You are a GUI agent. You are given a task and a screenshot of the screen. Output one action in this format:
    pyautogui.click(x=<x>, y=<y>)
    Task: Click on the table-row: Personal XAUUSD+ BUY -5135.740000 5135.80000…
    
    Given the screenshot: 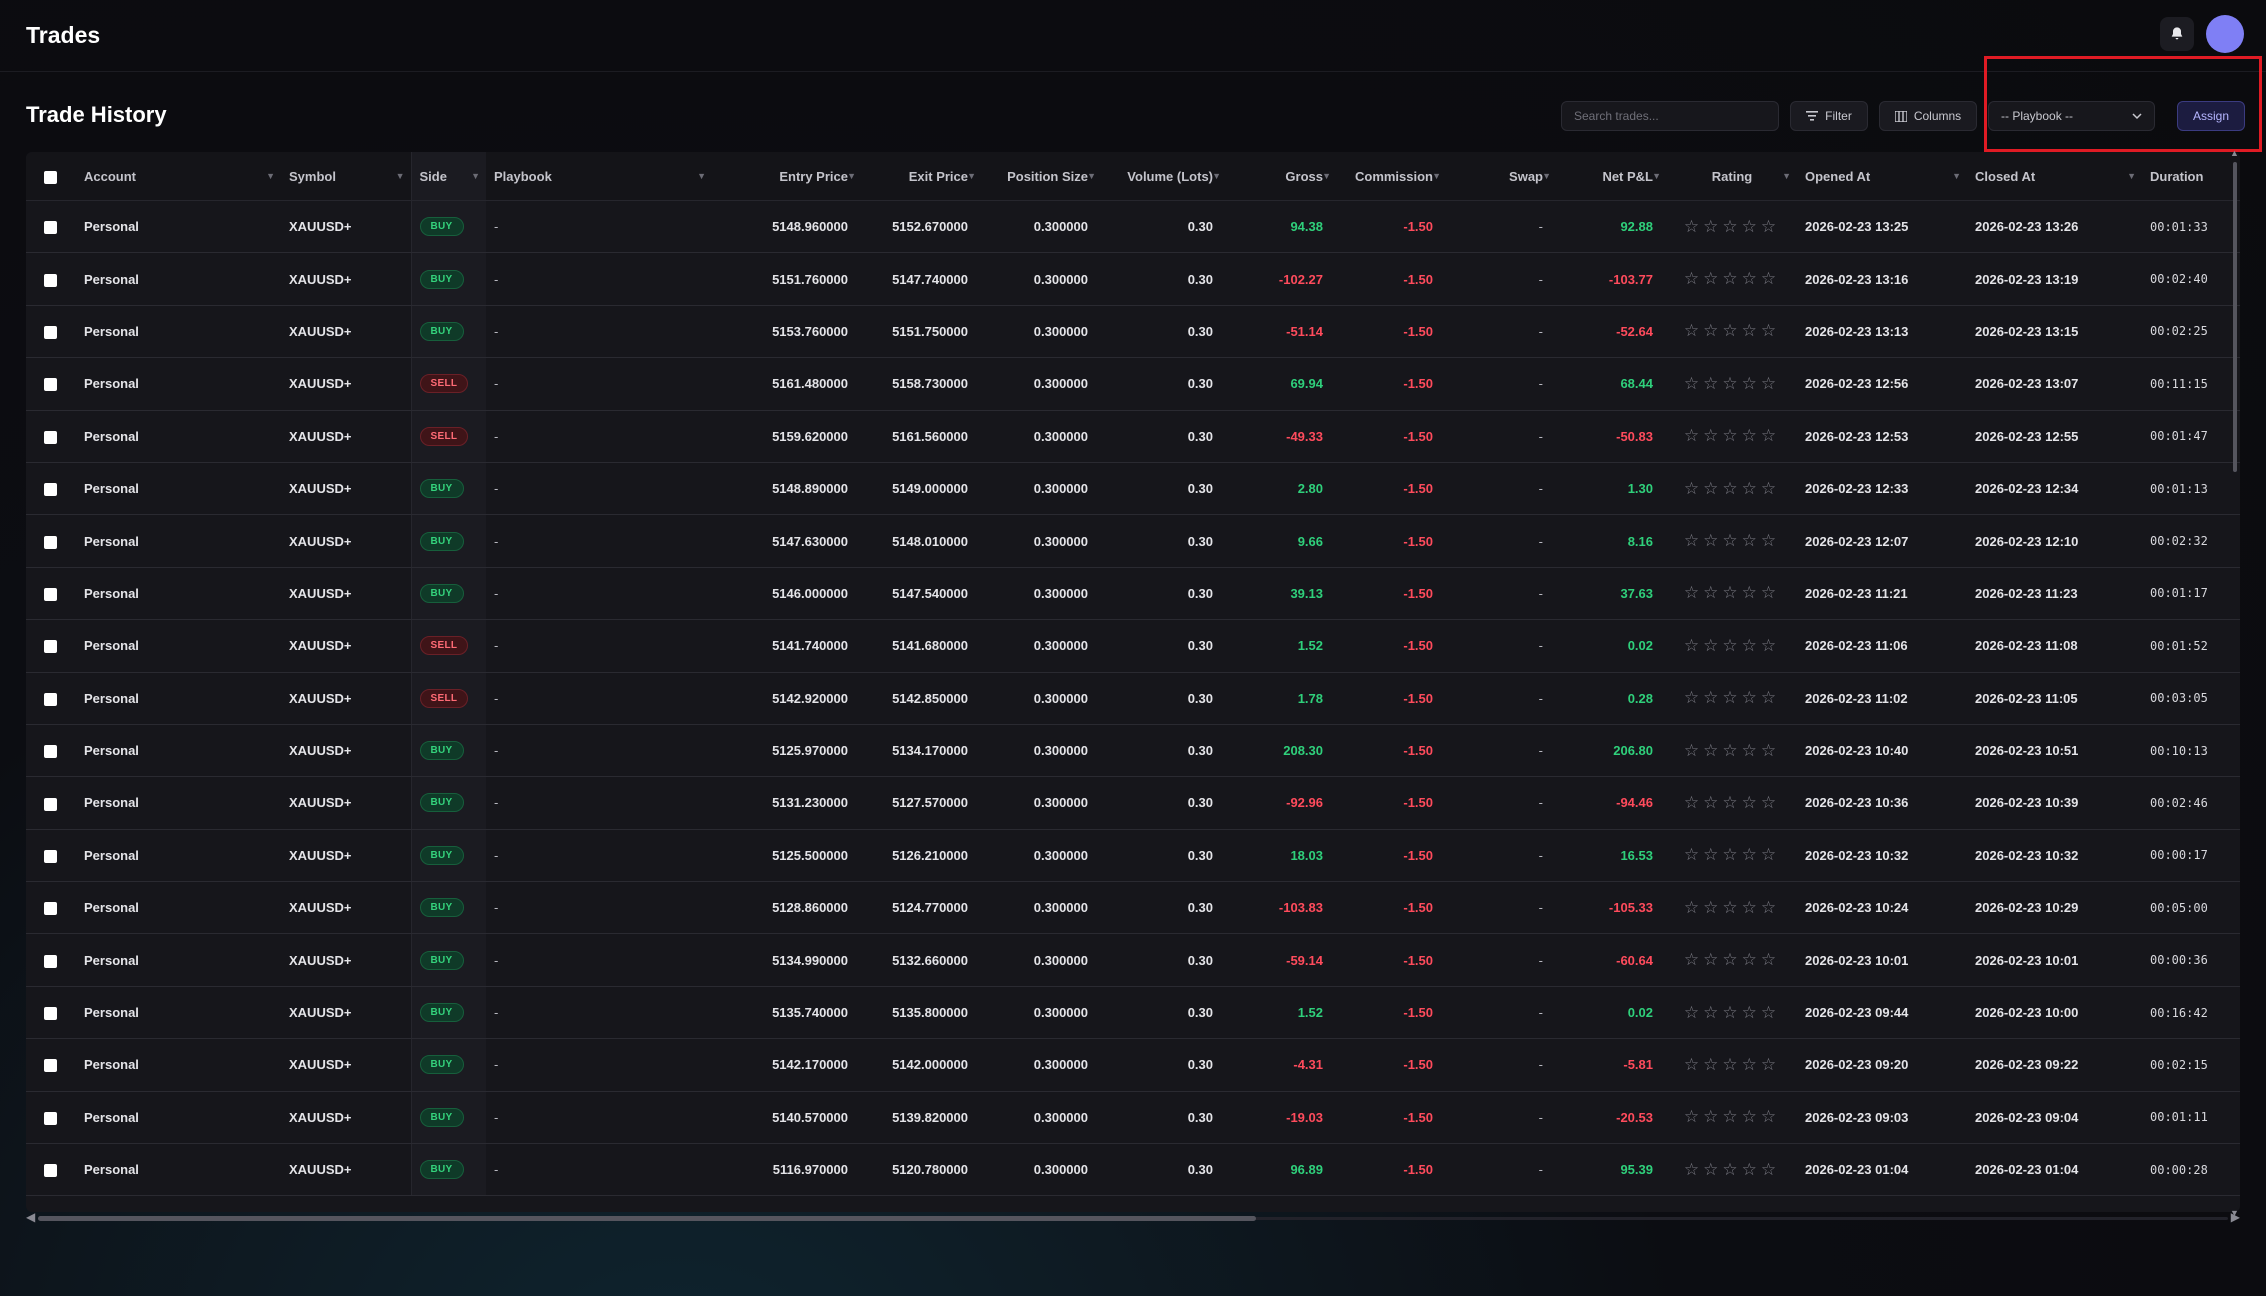 What is the action you would take?
    pyautogui.click(x=1133, y=1013)
    